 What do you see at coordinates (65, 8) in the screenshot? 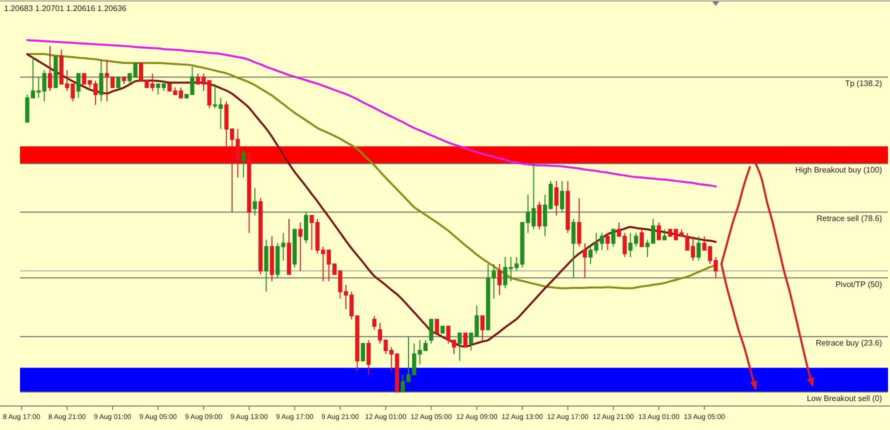
I see `chart-title: 1.20683 1.20701 1.20616 1.20636` at bounding box center [65, 8].